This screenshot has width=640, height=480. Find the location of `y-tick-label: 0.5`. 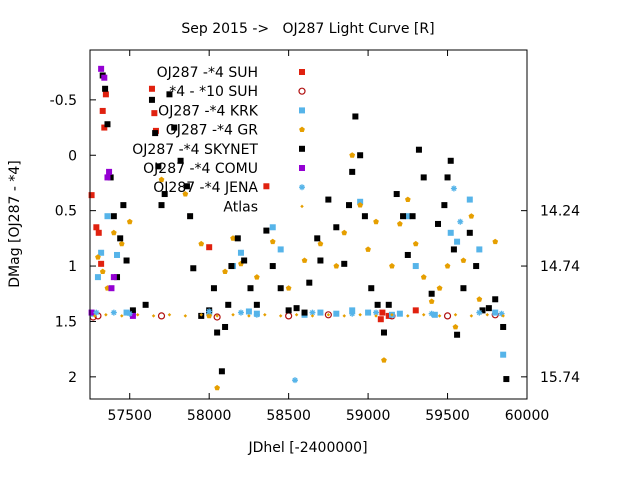

y-tick-label: 0.5 is located at coordinates (66, 212).